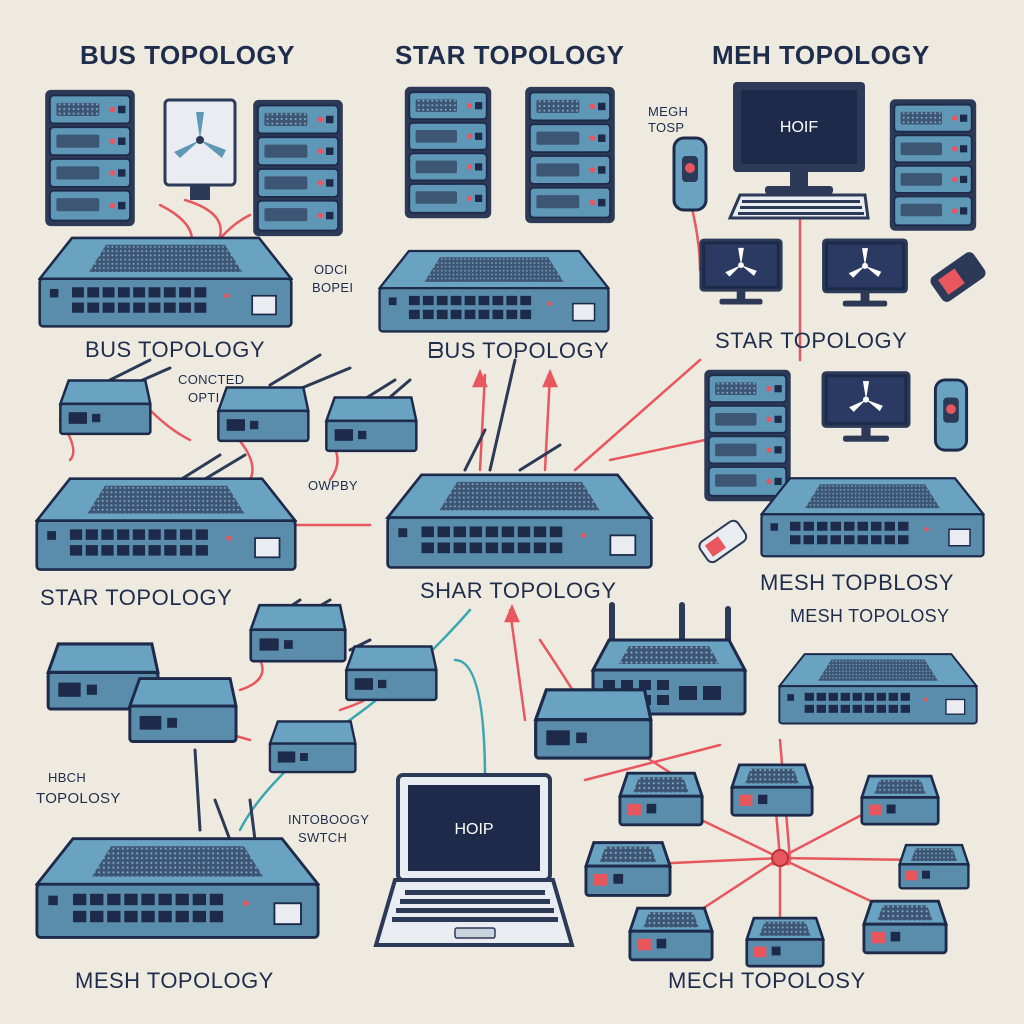  Describe the element at coordinates (204, 397) in the screenshot. I see `small-label-opti: OPTI` at that location.